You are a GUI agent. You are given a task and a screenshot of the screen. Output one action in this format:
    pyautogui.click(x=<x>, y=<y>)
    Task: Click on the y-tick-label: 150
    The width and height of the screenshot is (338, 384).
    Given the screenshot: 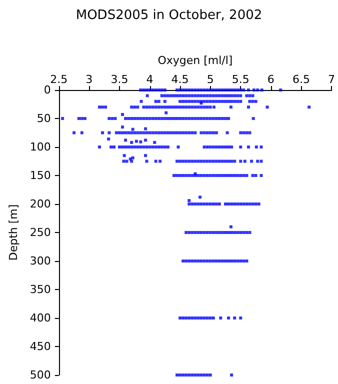 What is the action you would take?
    pyautogui.click(x=40, y=175)
    